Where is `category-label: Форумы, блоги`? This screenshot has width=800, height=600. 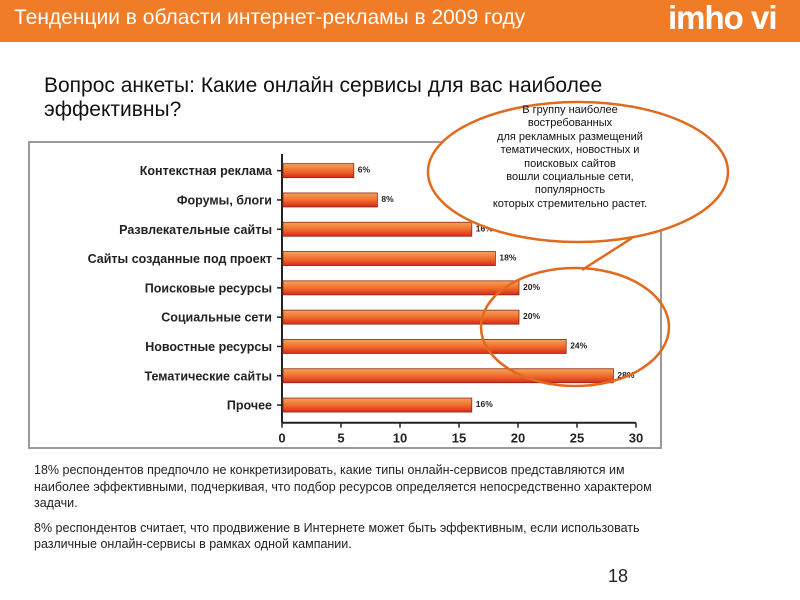
category-label: Форумы, блоги is located at coordinates (224, 200).